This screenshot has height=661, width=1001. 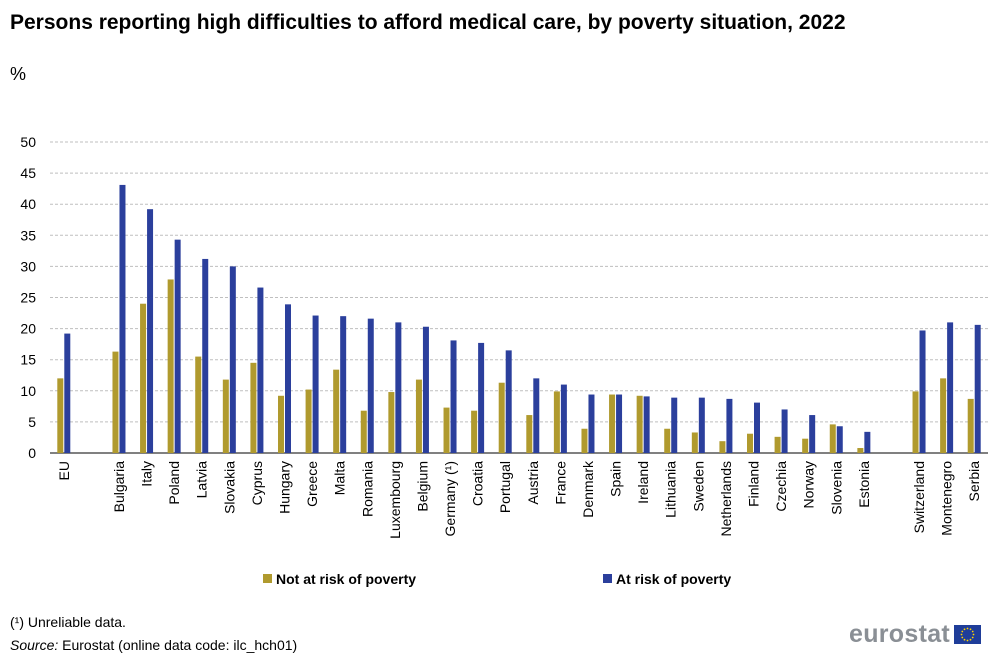 What do you see at coordinates (32, 422) in the screenshot?
I see `y-tick-label: 5` at bounding box center [32, 422].